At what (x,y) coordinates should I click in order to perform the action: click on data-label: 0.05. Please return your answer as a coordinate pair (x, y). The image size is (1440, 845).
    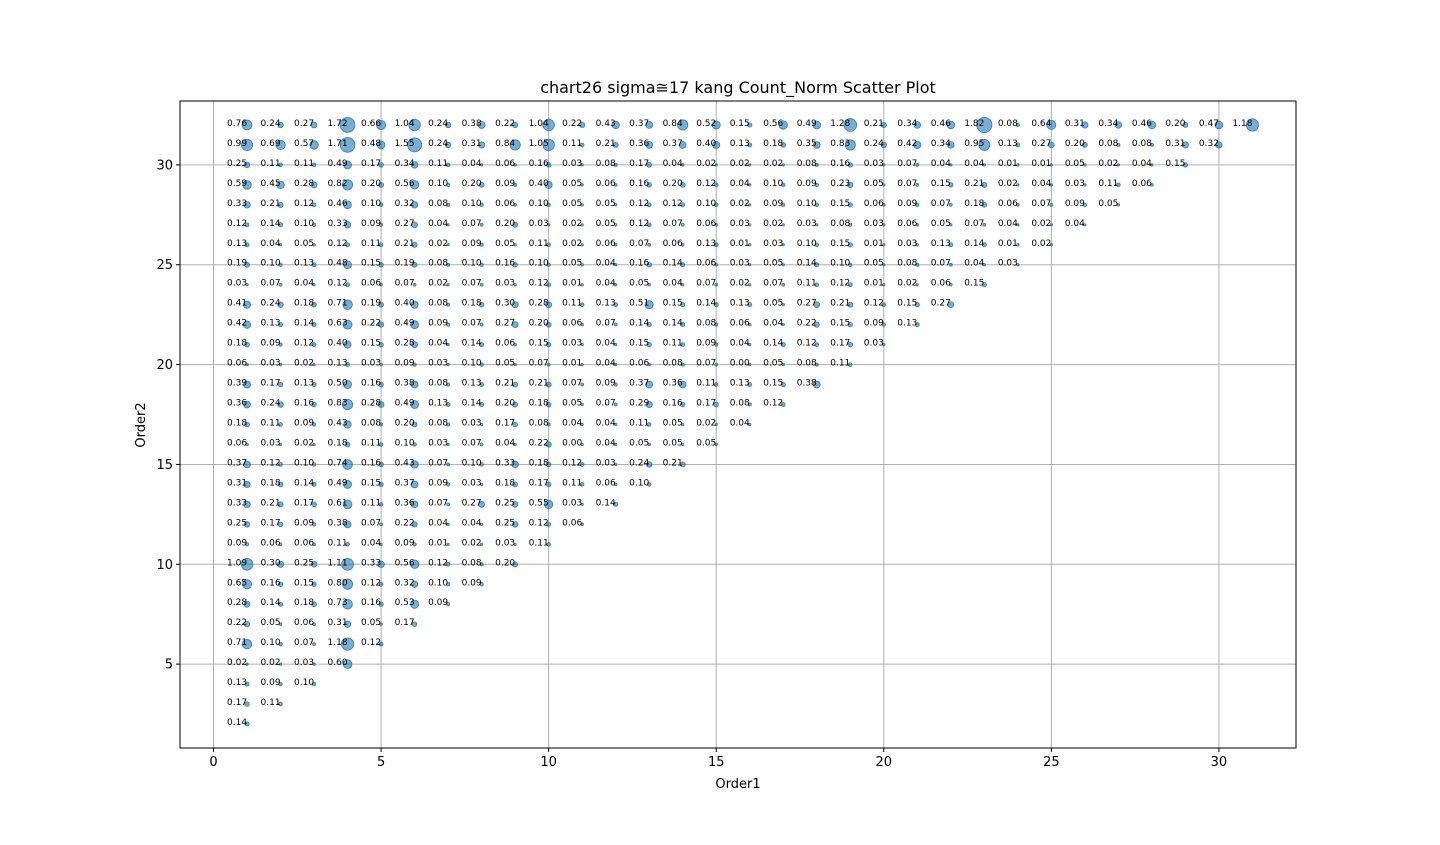
    Looking at the image, I should click on (505, 244).